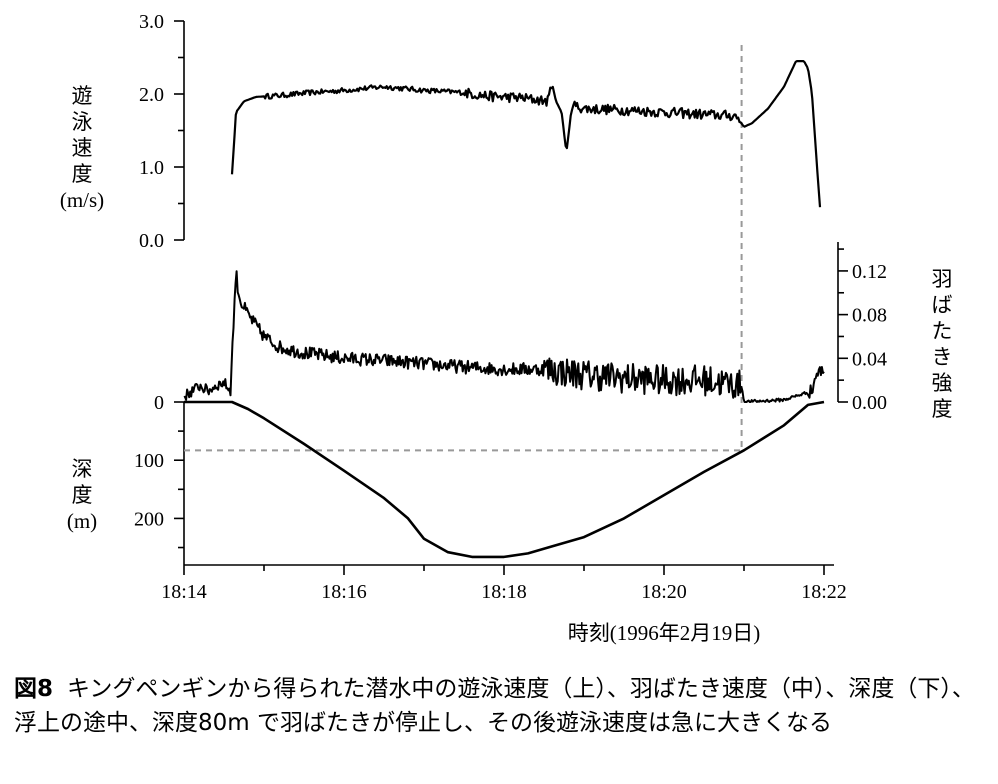  What do you see at coordinates (82, 200) in the screenshot?
I see `top-y-axis-label: (m/s)` at bounding box center [82, 200].